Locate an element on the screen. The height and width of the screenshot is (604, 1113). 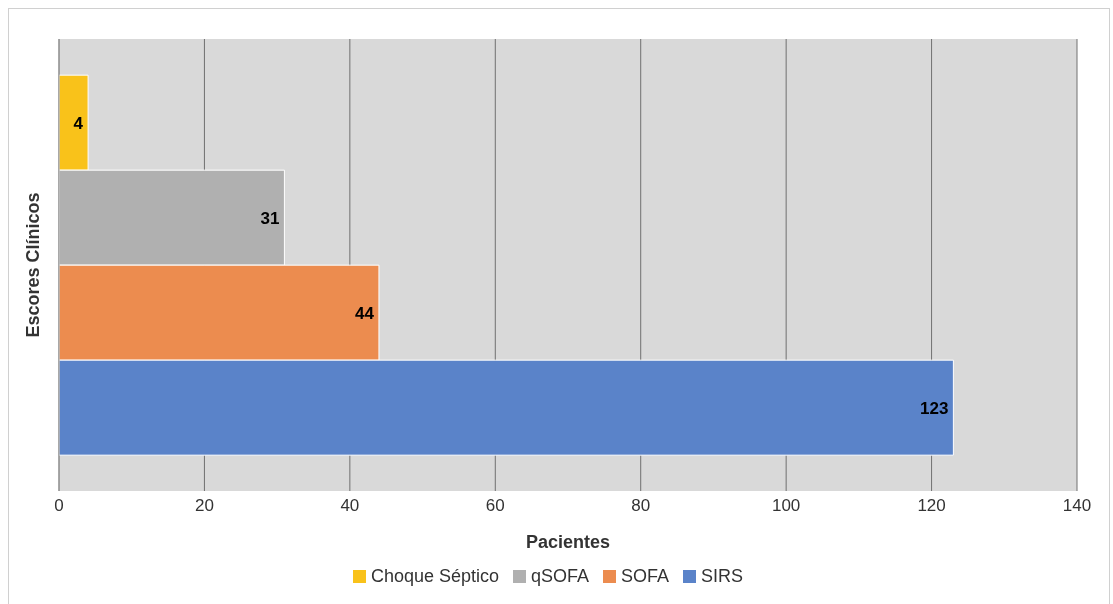
x-tick-label: 120 is located at coordinates (931, 506).